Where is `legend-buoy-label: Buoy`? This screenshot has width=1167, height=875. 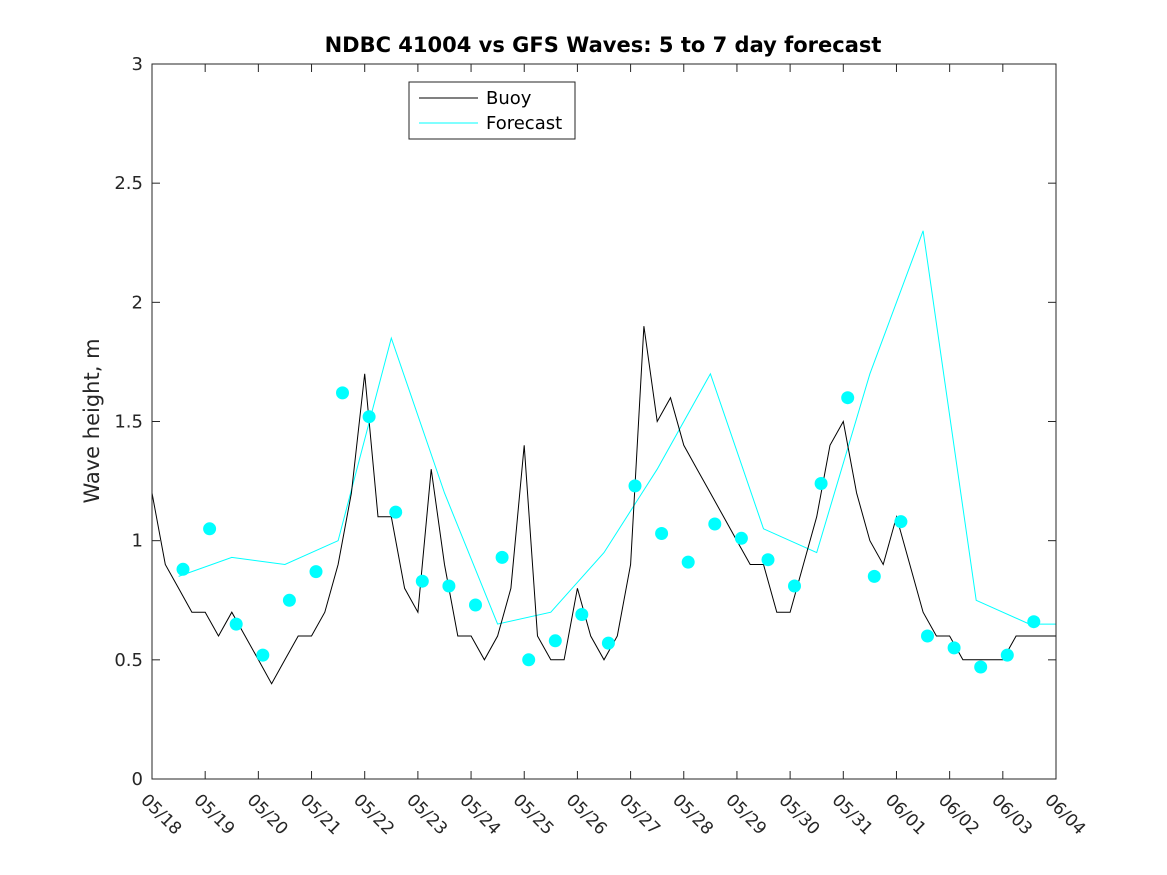
legend-buoy-label: Buoy is located at coordinates (509, 98).